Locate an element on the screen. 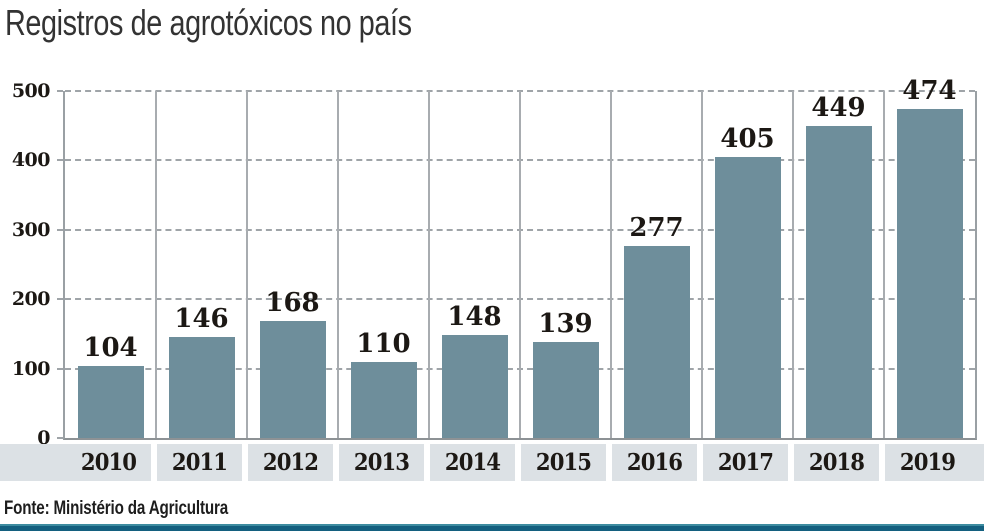  y-tick-label-500: 500 is located at coordinates (31, 91).